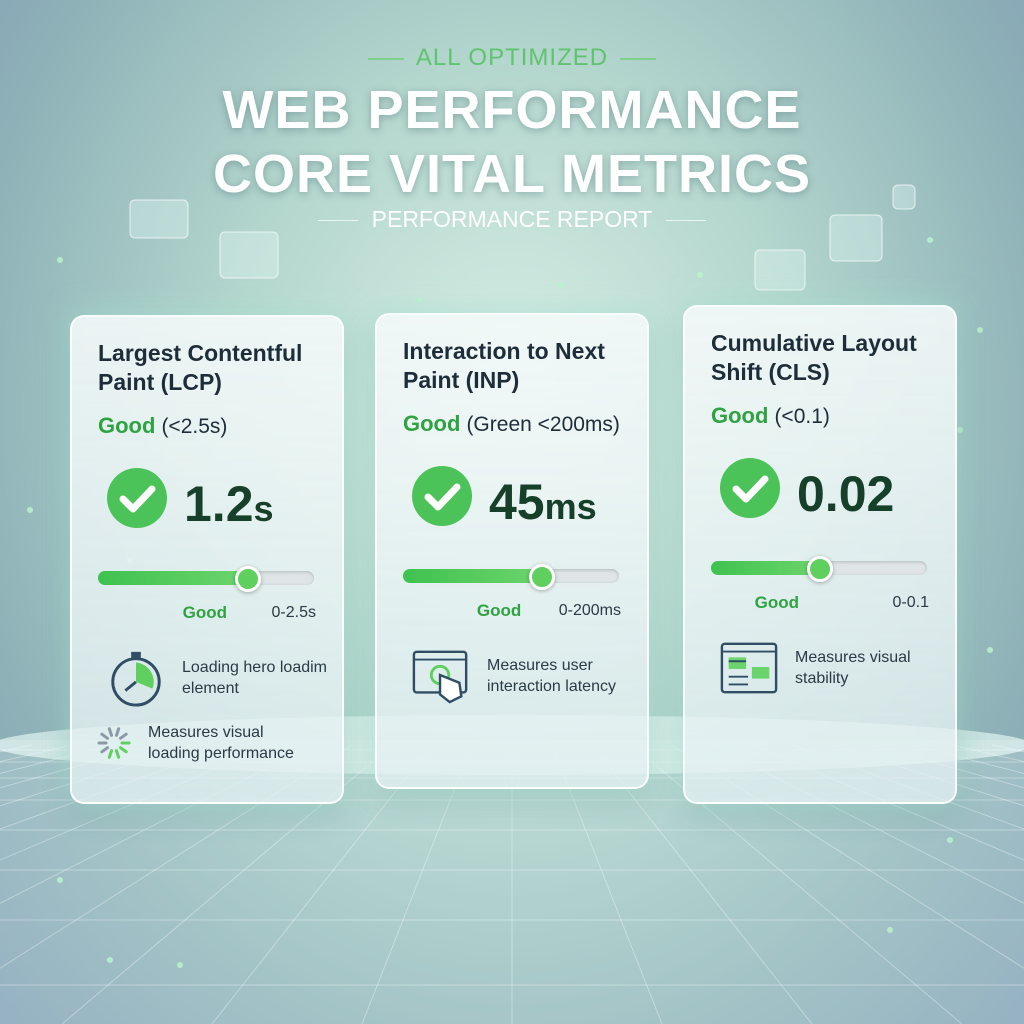 The width and height of the screenshot is (1024, 1024). What do you see at coordinates (114, 743) in the screenshot?
I see `spinner-icon` at bounding box center [114, 743].